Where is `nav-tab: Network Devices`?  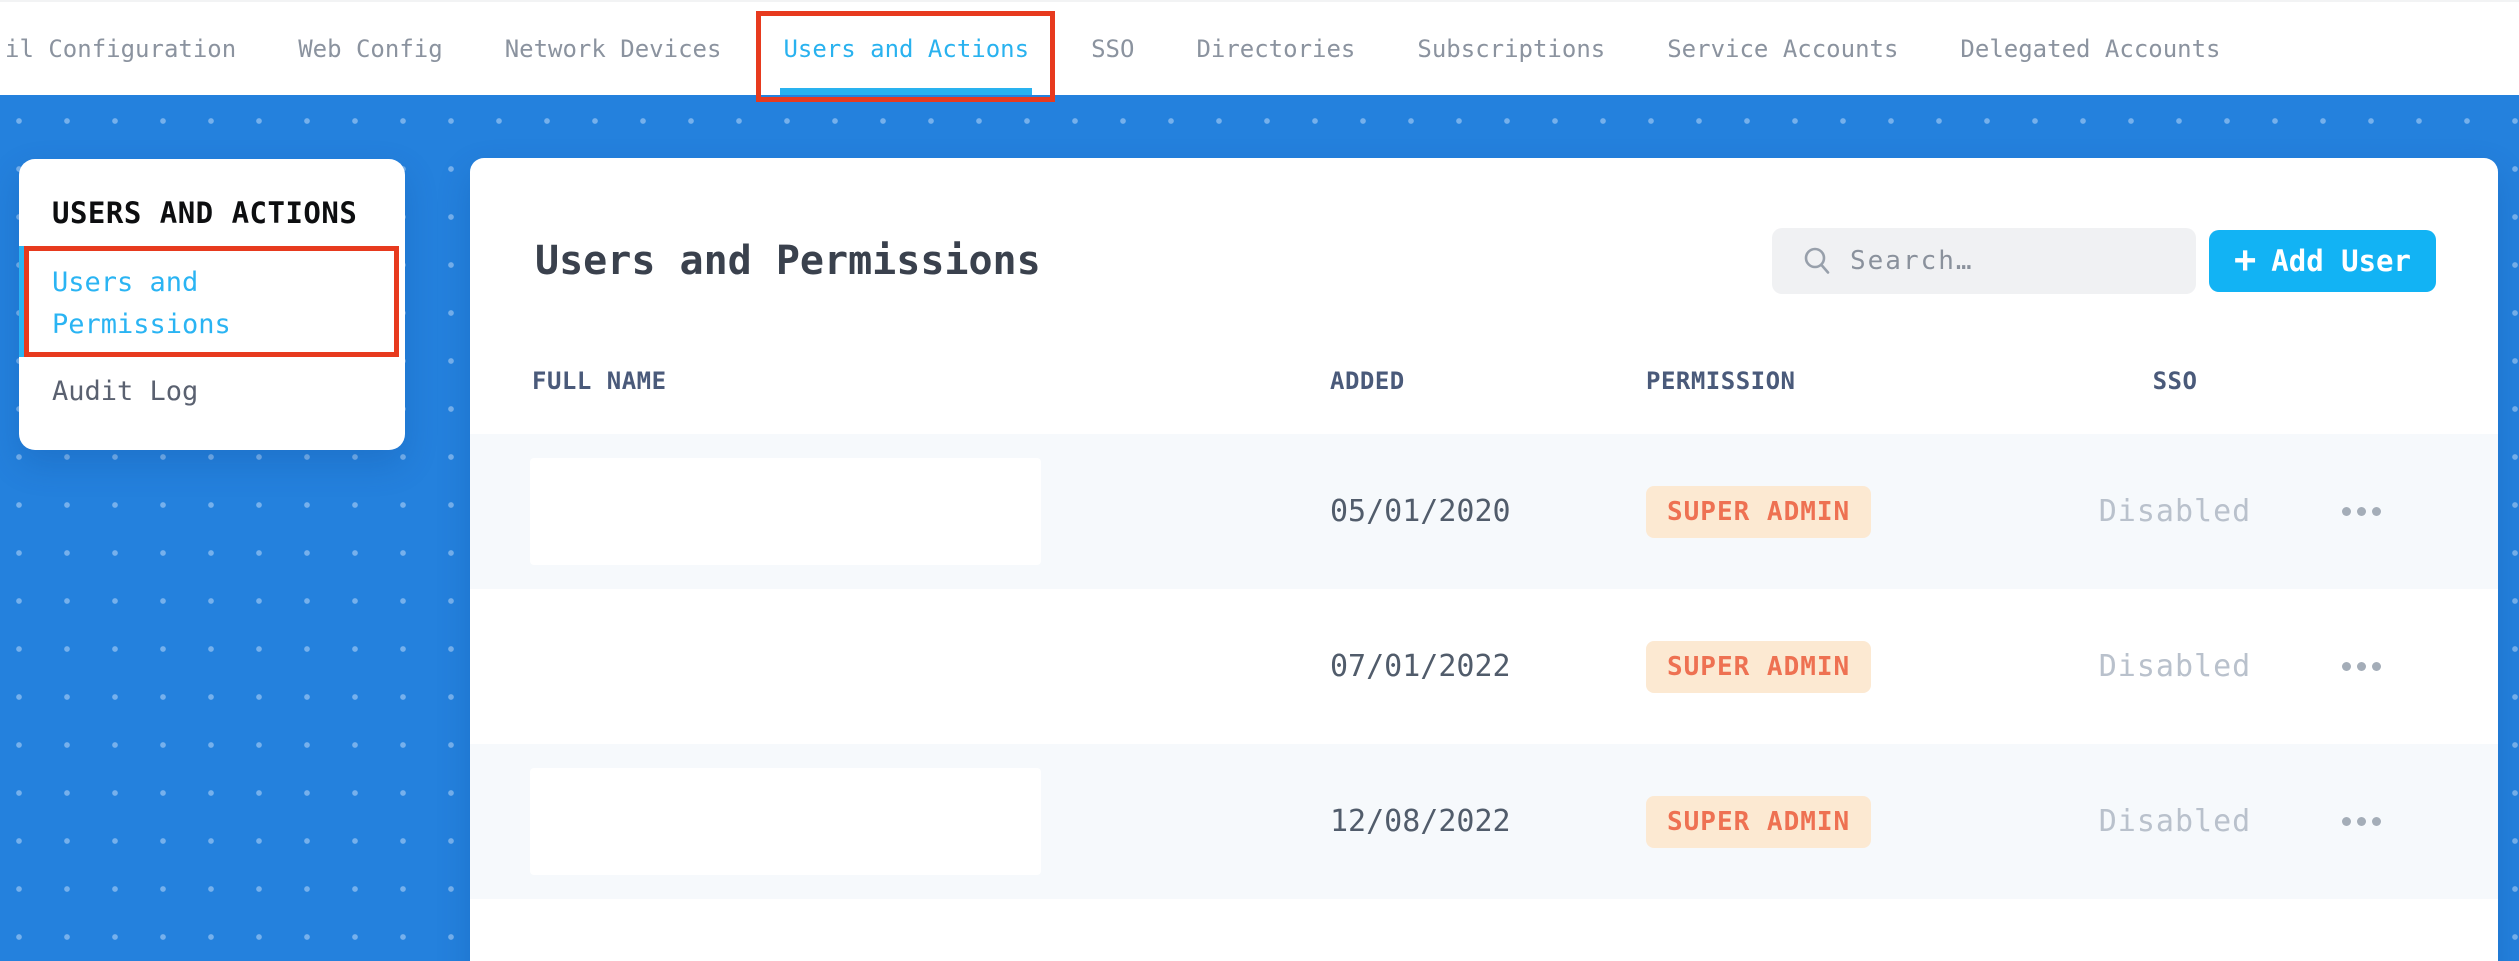 nav-tab: Network Devices is located at coordinates (613, 48).